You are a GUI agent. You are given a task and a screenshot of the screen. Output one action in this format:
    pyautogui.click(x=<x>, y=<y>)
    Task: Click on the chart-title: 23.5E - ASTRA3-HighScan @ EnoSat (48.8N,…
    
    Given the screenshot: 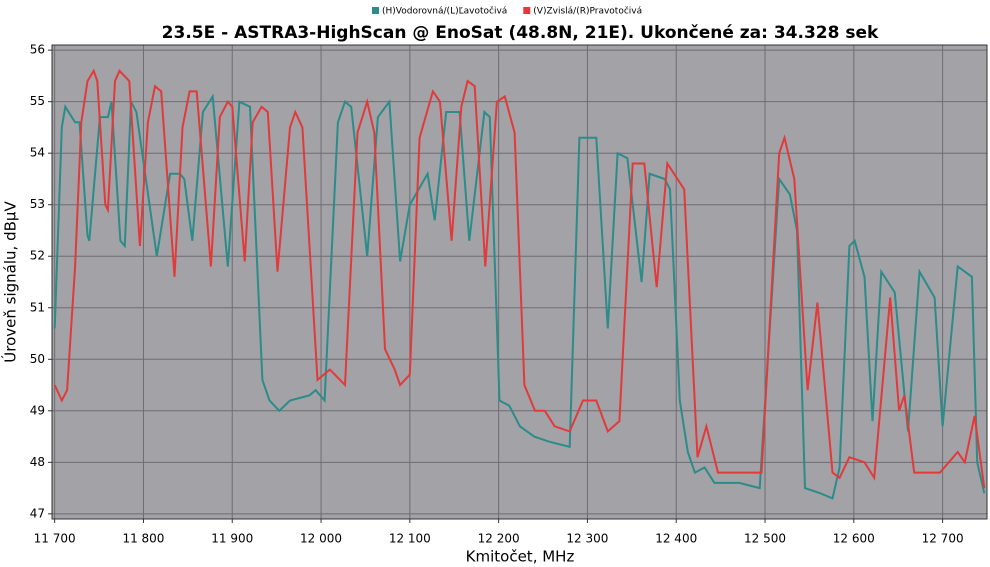 What is the action you would take?
    pyautogui.click(x=520, y=33)
    